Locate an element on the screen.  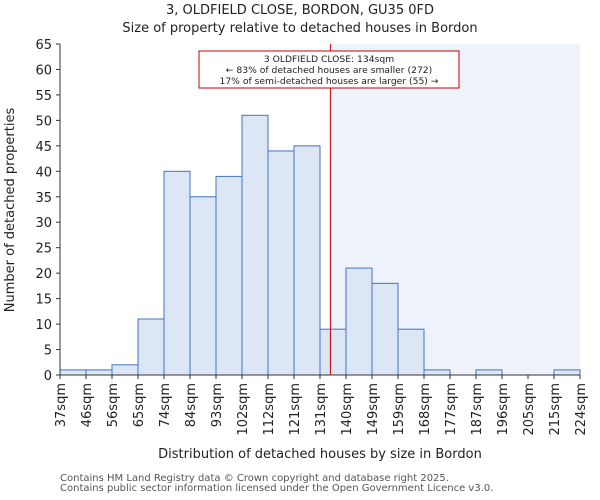
y-tick-label: 50 is located at coordinates (43, 121).